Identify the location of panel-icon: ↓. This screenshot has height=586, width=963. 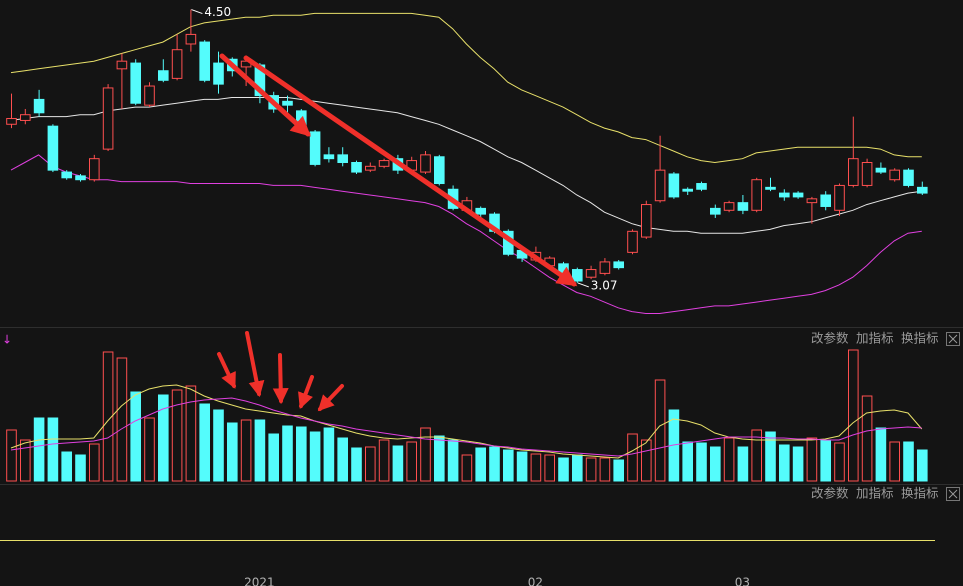
(7, 340).